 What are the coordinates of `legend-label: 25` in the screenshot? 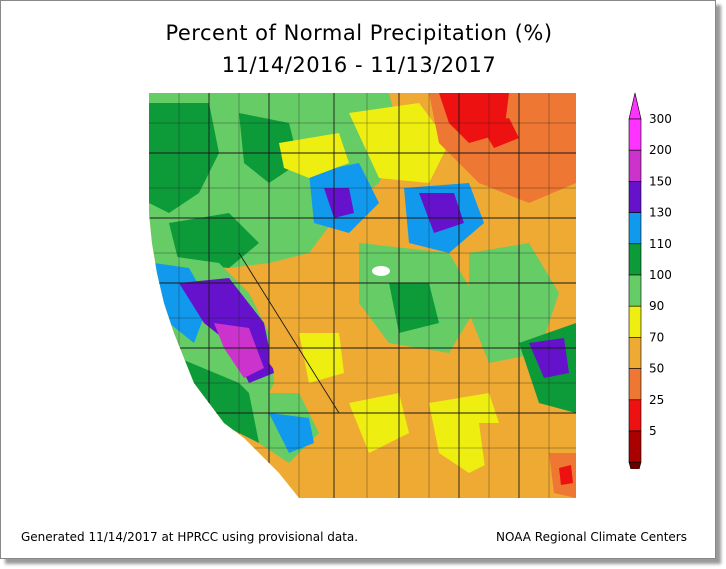 It's located at (656, 400).